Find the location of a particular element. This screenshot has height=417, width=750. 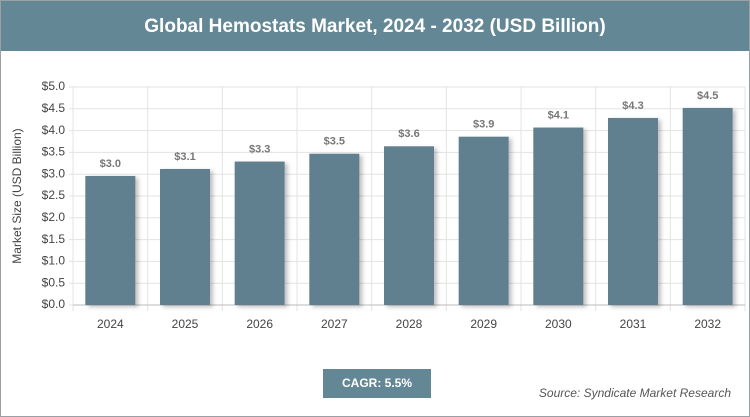

value-label: $3.5 is located at coordinates (334, 142).